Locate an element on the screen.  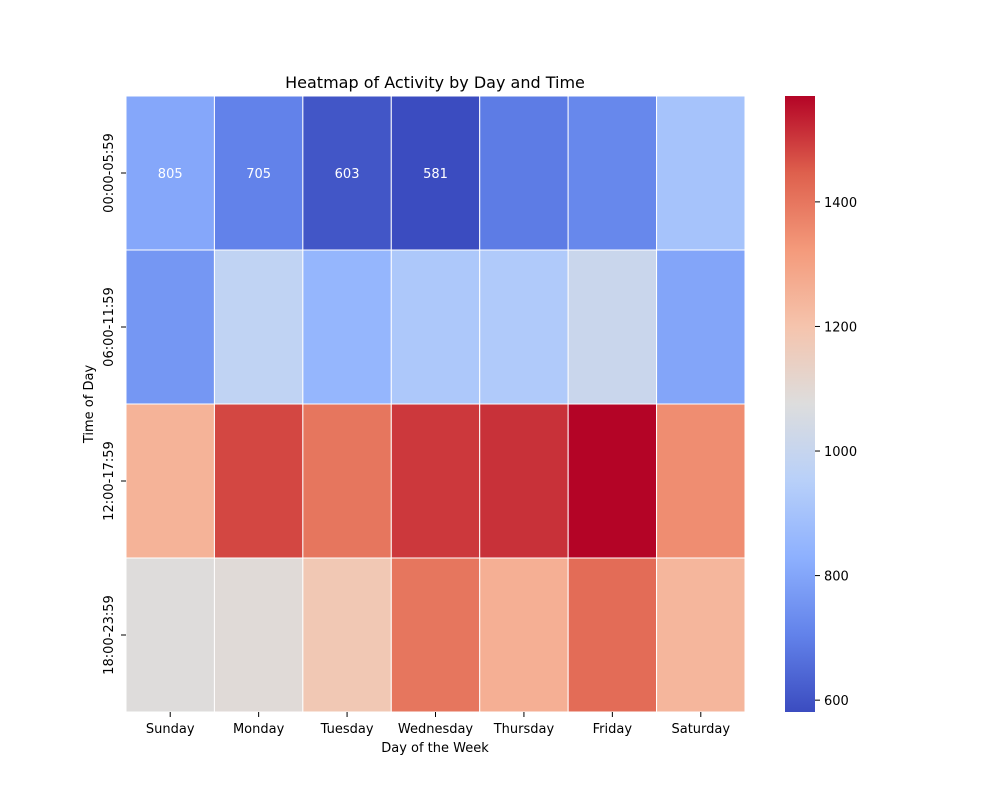
x-tick-label: Saturday is located at coordinates (700, 729).